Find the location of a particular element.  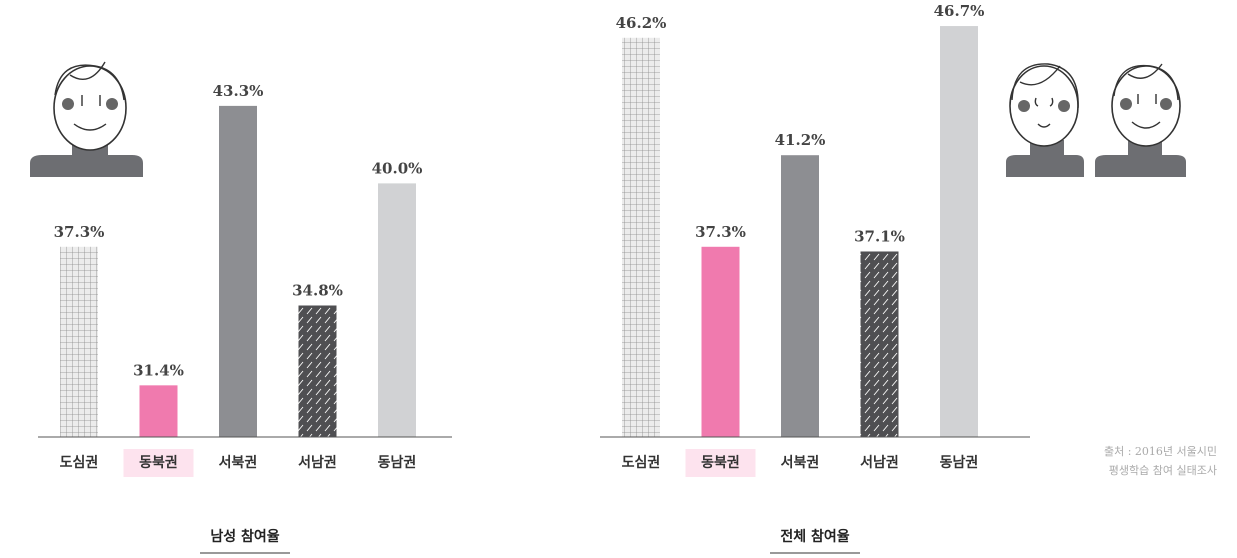

source-line: 평생학습 참여 실태조사 is located at coordinates (1163, 470).